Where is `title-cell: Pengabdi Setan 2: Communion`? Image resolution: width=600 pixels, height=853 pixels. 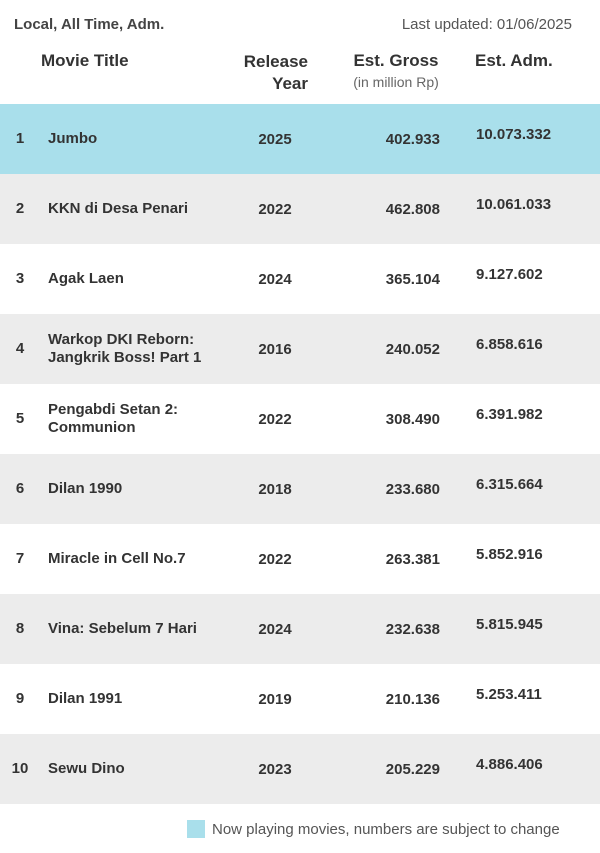 title-cell: Pengabdi Setan 2: Communion is located at coordinates (113, 418).